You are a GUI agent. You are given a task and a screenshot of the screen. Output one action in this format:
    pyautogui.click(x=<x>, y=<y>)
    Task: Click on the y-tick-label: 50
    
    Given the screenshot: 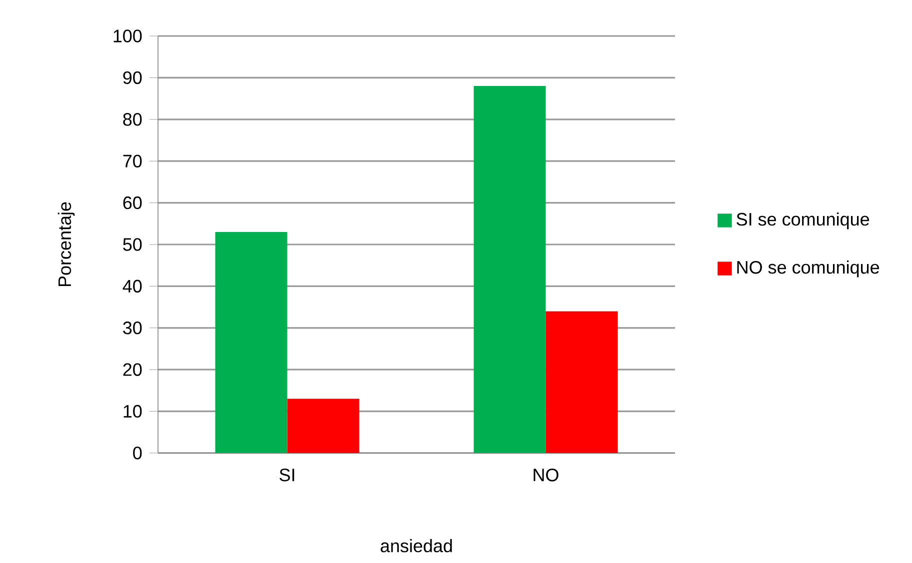 What is the action you would take?
    pyautogui.click(x=132, y=244)
    